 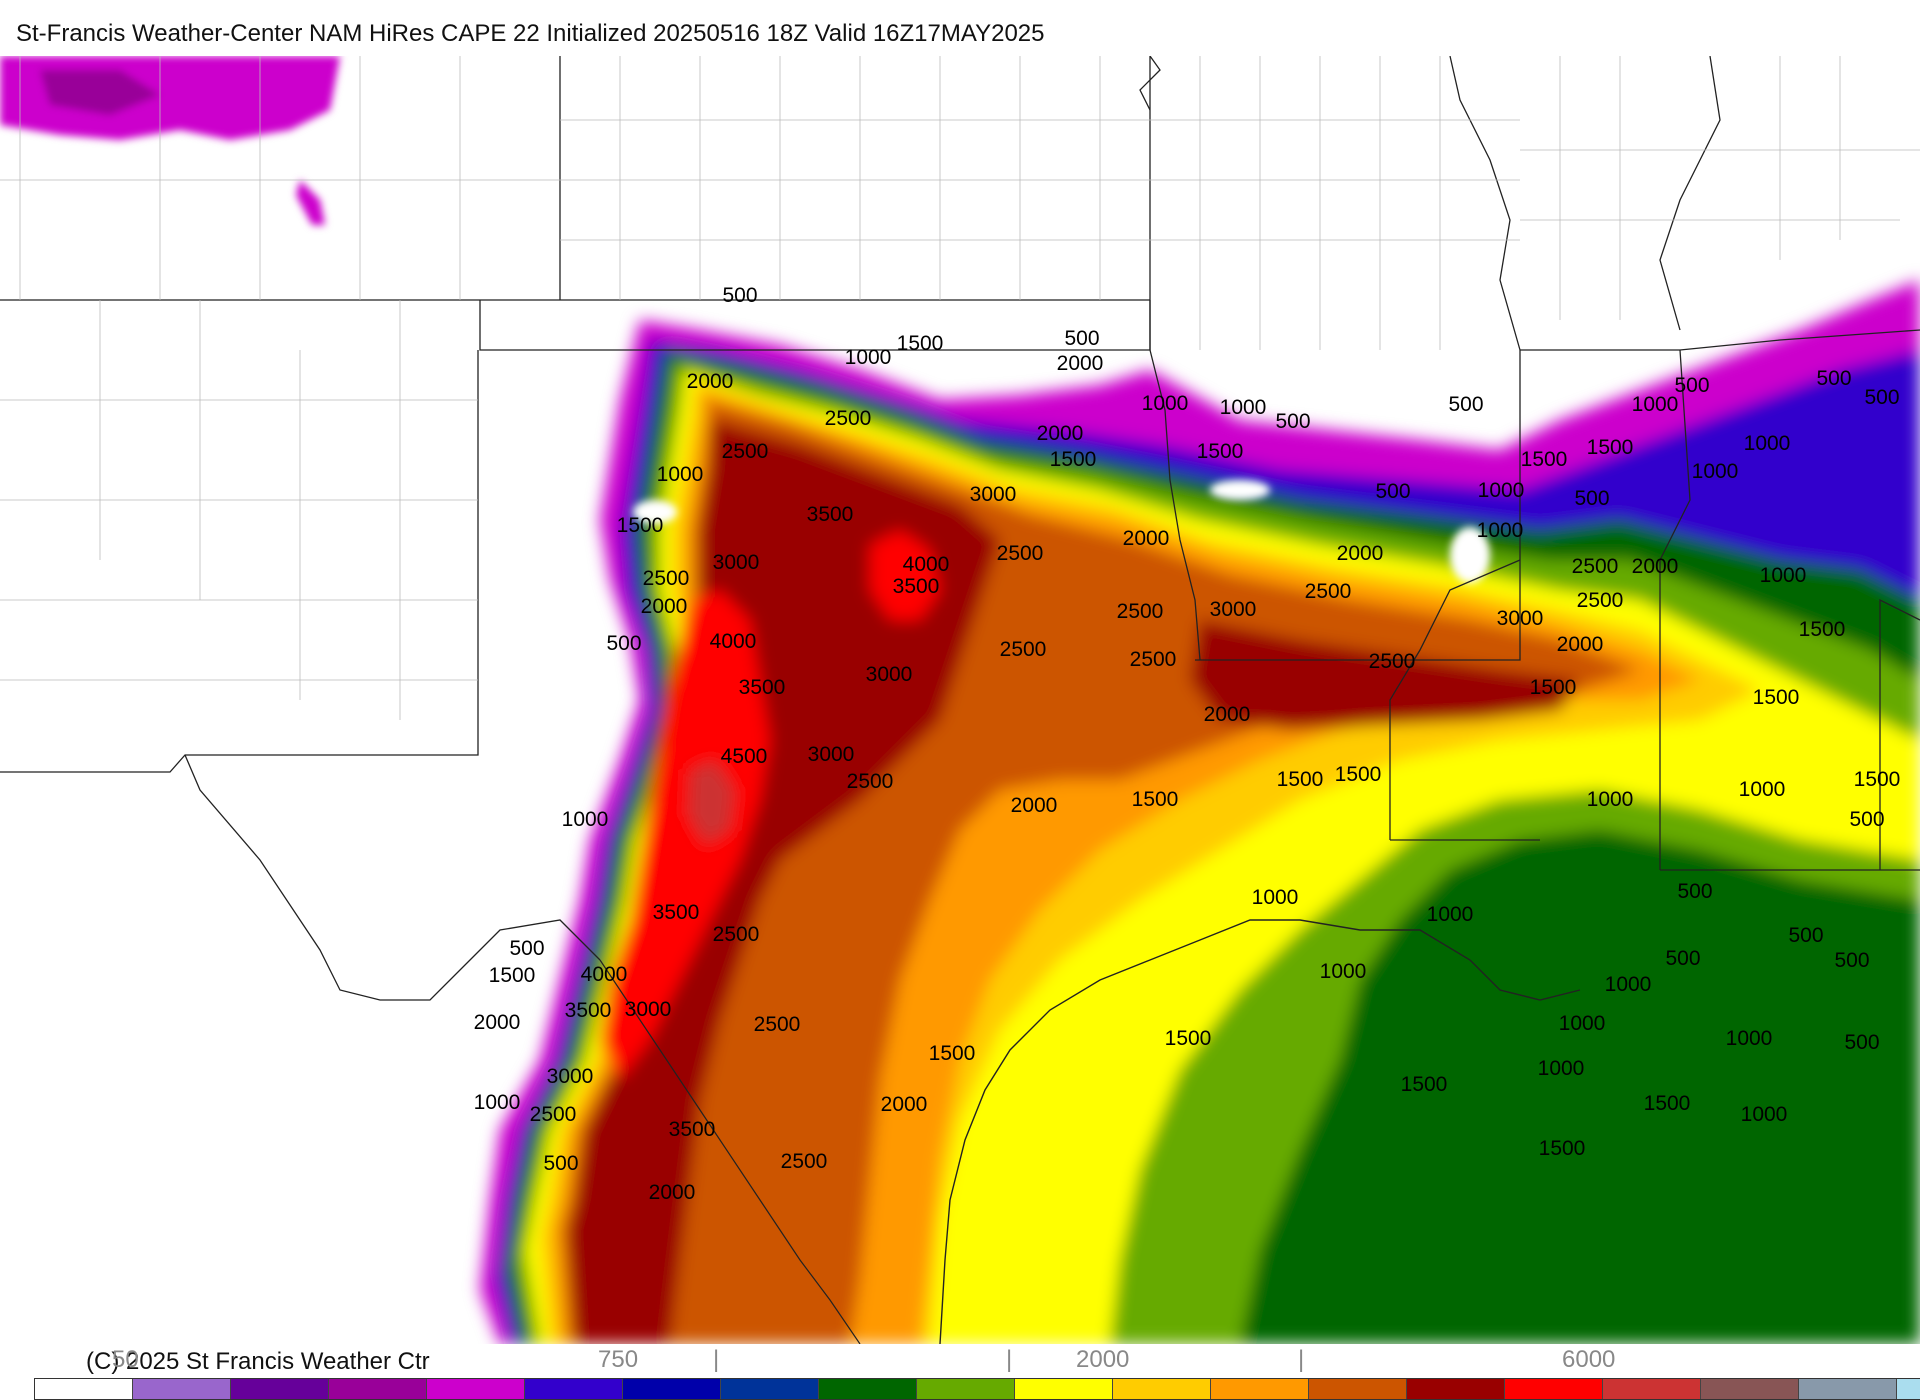 What do you see at coordinates (1385, 675) in the screenshot?
I see `cape-band-darkred-east` at bounding box center [1385, 675].